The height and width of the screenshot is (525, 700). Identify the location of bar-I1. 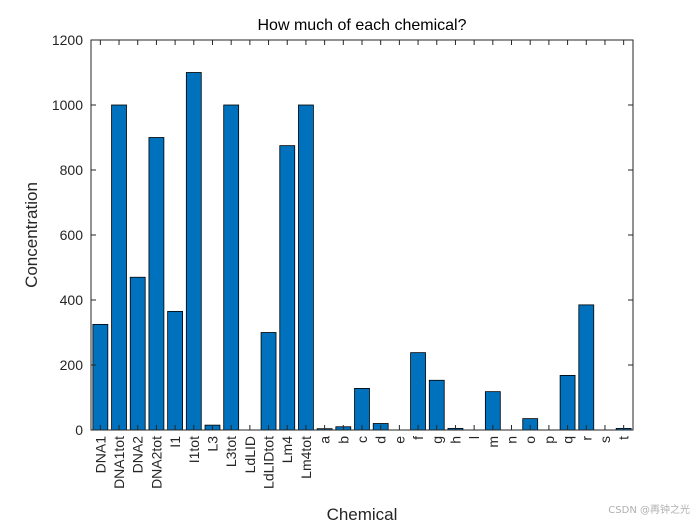
(175, 370).